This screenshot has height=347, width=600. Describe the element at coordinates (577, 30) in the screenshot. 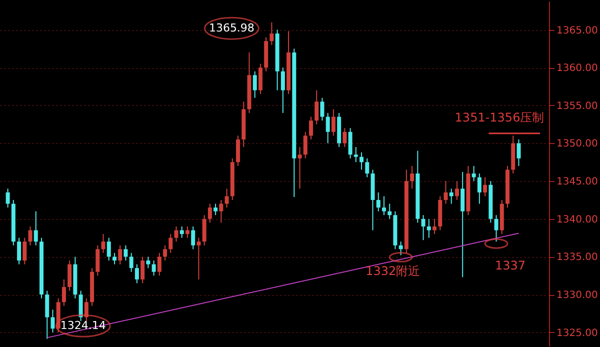

I see `y-tick-label: 1365.00` at that location.